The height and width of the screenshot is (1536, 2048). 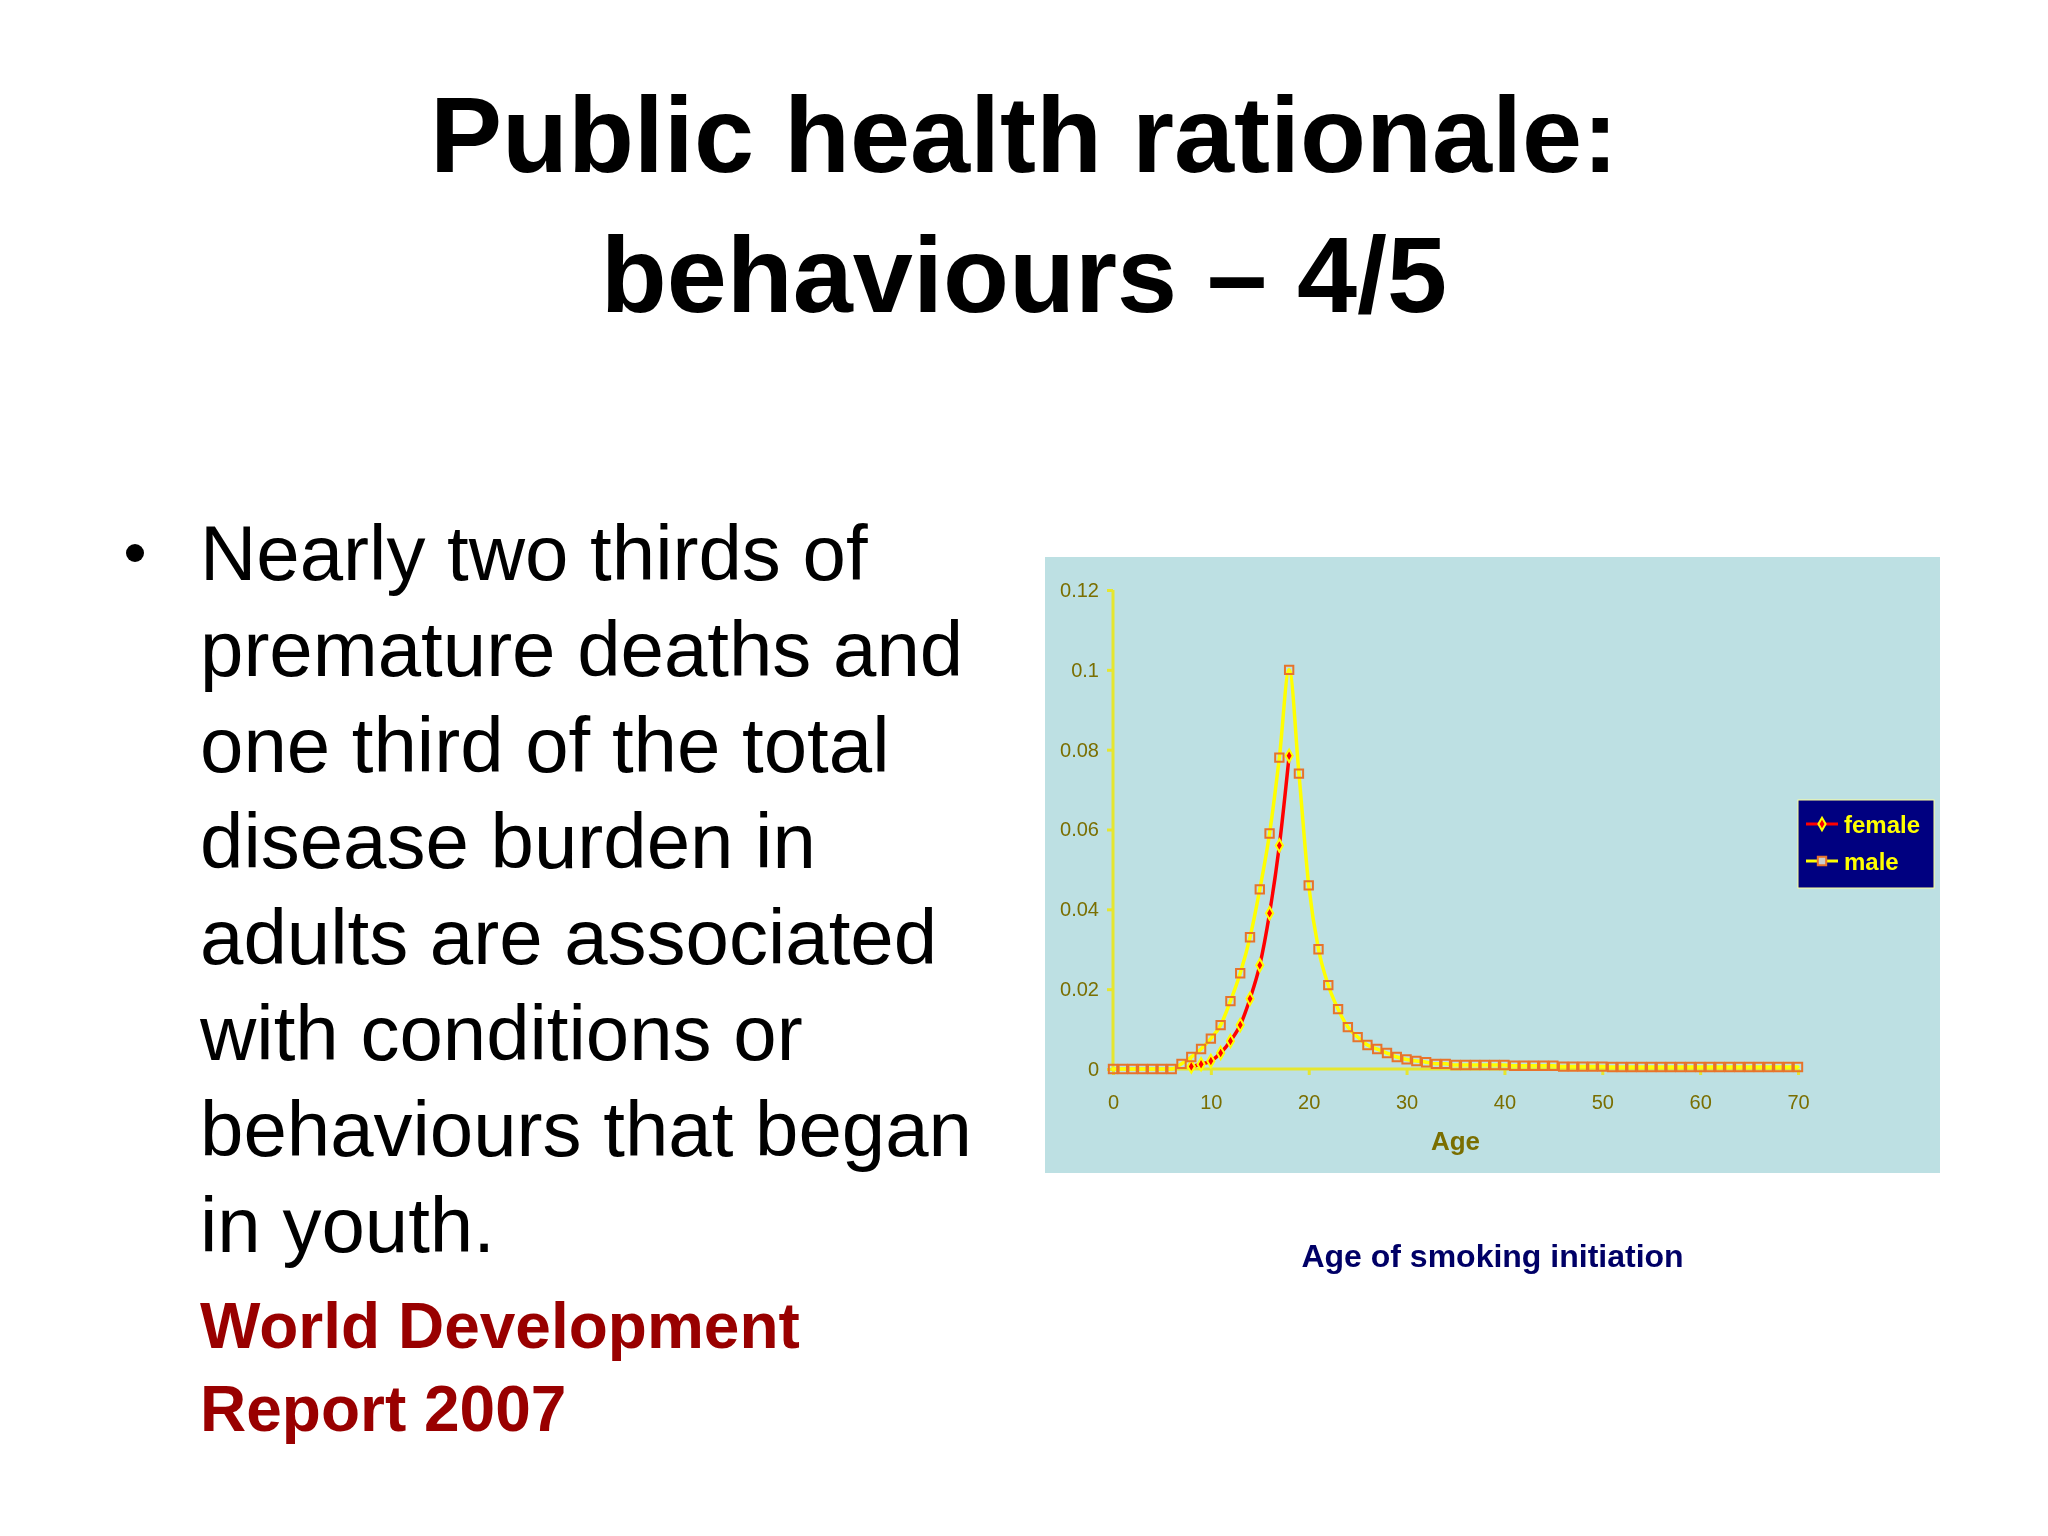 What do you see at coordinates (1492, 1256) in the screenshot?
I see `text: Age of smoking initiation` at bounding box center [1492, 1256].